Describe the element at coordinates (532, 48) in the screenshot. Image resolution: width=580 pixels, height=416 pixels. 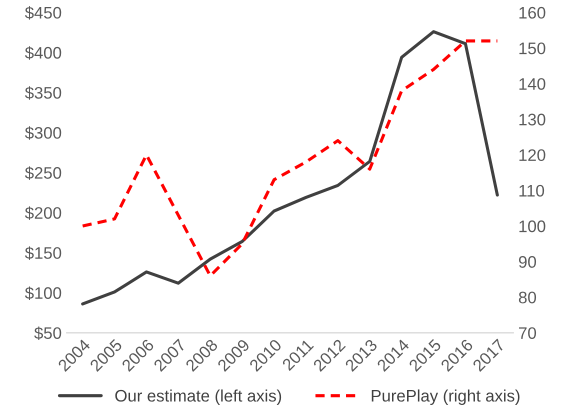
I see `y2-tick-label: 150` at that location.